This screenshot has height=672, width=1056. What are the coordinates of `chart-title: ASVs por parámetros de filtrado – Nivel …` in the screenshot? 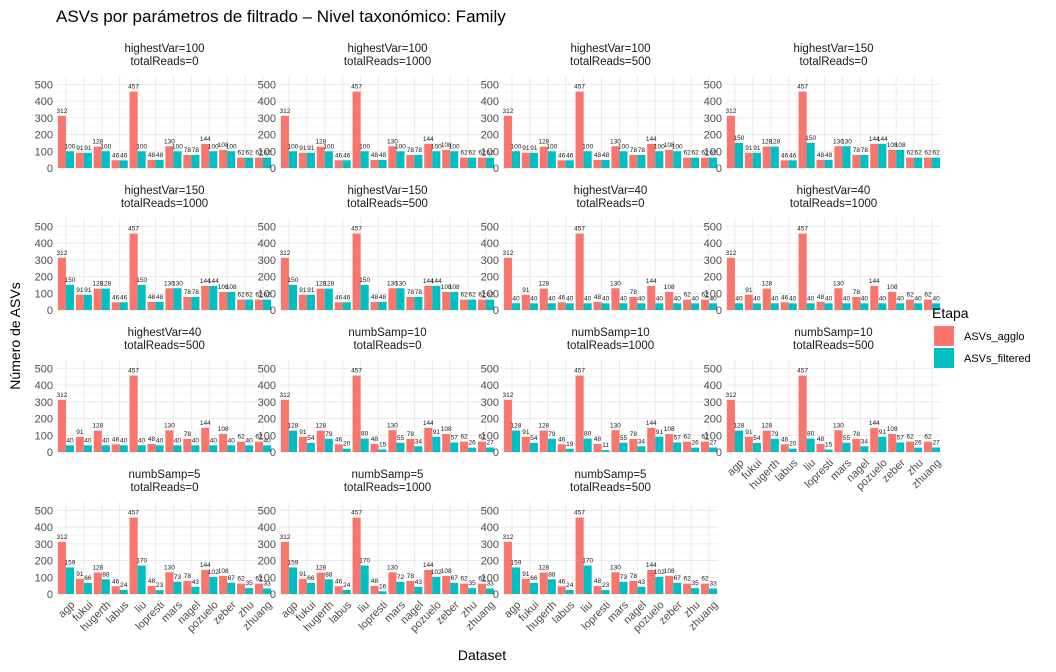 It's located at (281, 16).